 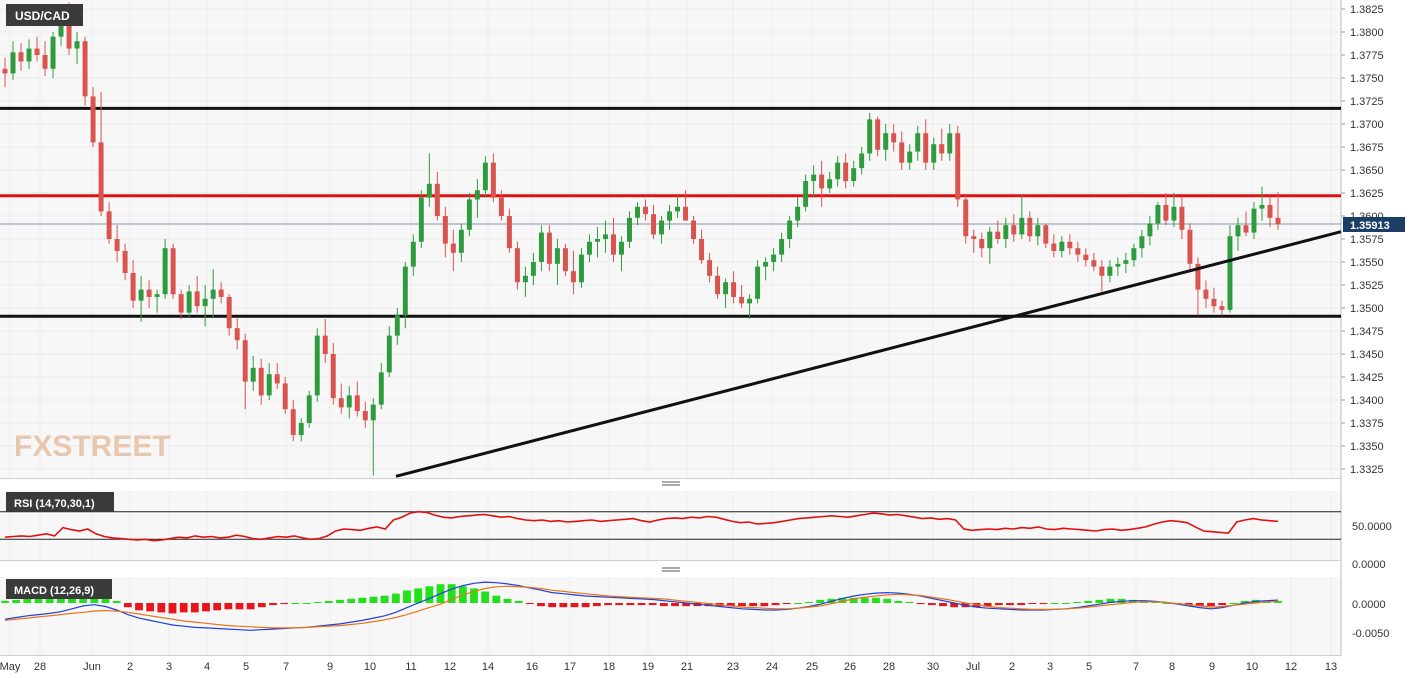 I want to click on price-pane-resize-handle, so click(x=671, y=483).